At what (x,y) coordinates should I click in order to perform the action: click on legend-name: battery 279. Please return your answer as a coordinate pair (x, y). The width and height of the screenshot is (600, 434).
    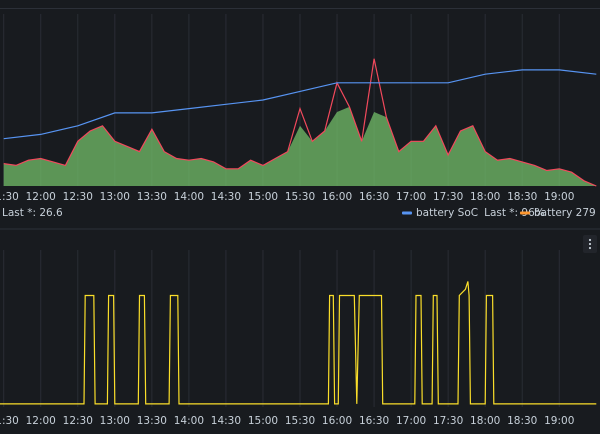
    Looking at the image, I should click on (565, 213).